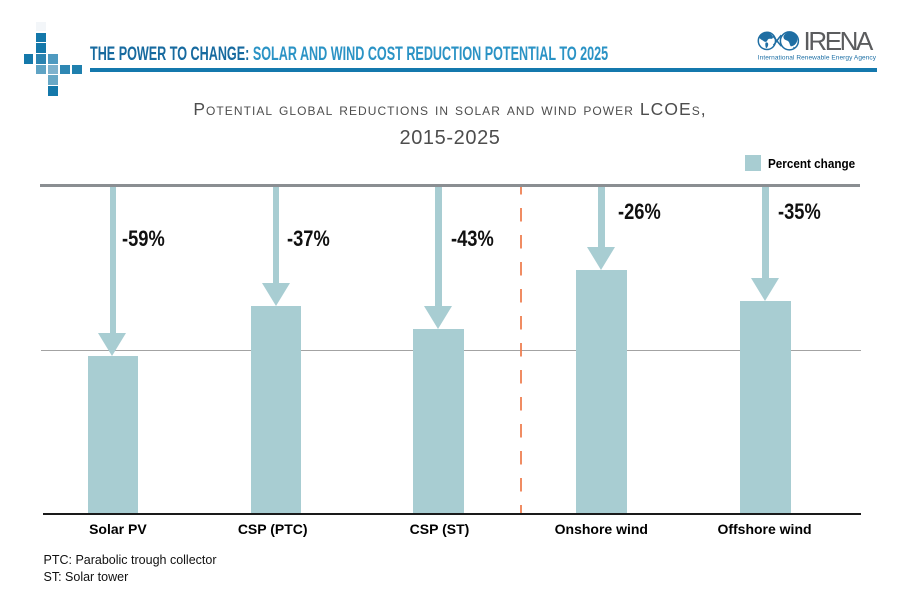 The width and height of the screenshot is (900, 609). What do you see at coordinates (817, 58) in the screenshot?
I see `svg-text:International Renewable Energy: International Renewable Energy Agency` at bounding box center [817, 58].